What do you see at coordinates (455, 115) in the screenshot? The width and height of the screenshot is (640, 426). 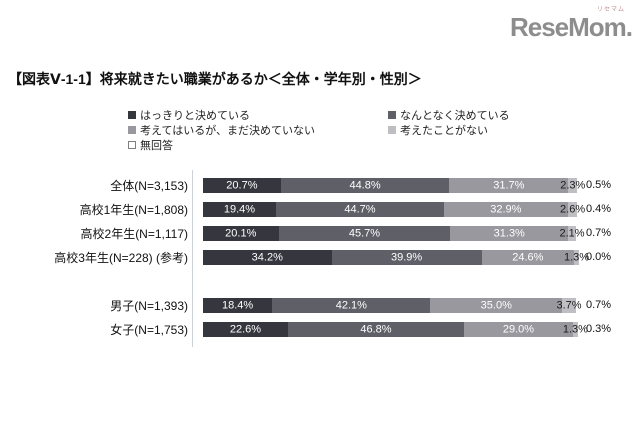 I see `legend-label: なんとなく決めている` at bounding box center [455, 115].